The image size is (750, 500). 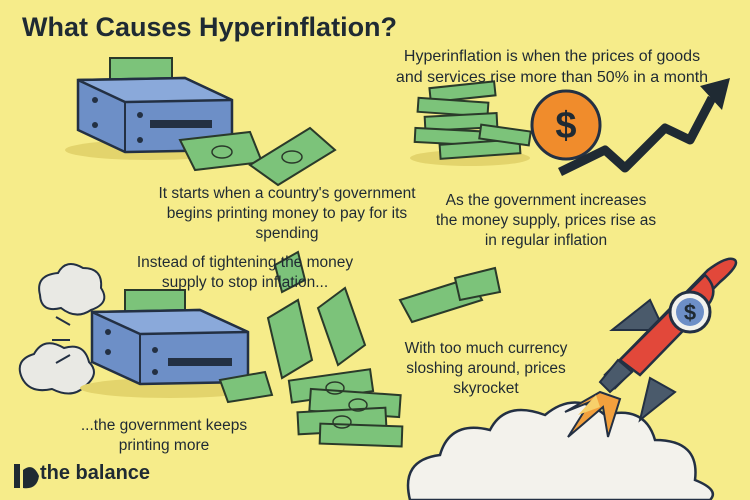 I want to click on rocket-icon: $, so click(x=651, y=347).